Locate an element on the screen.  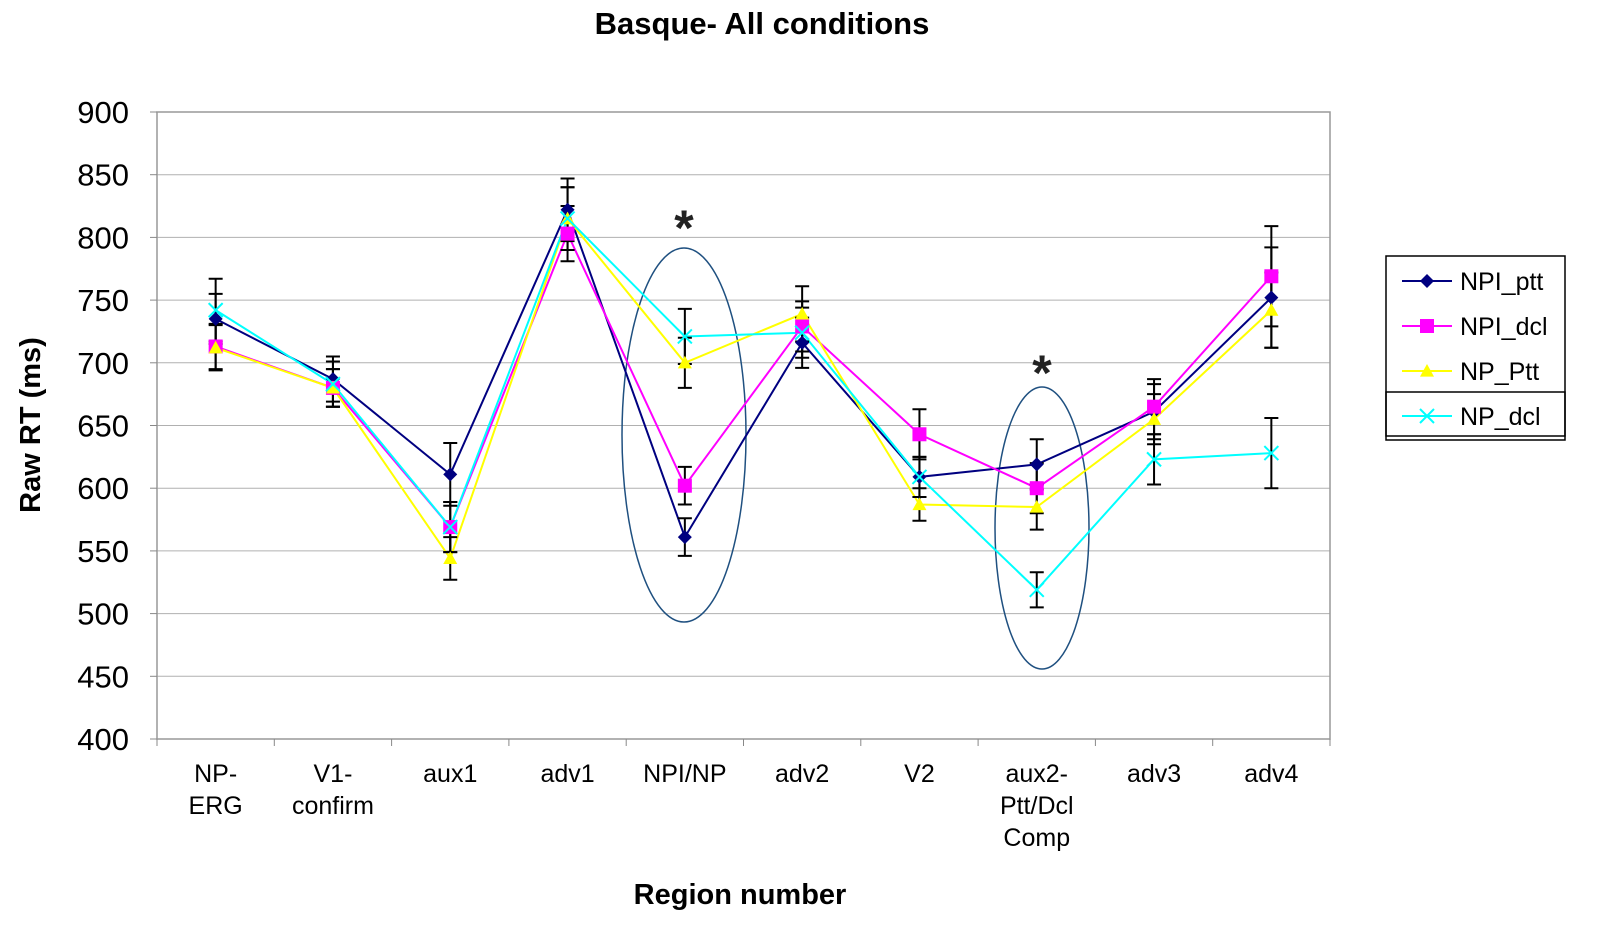
y-tick-label: 500 is located at coordinates (103, 614).